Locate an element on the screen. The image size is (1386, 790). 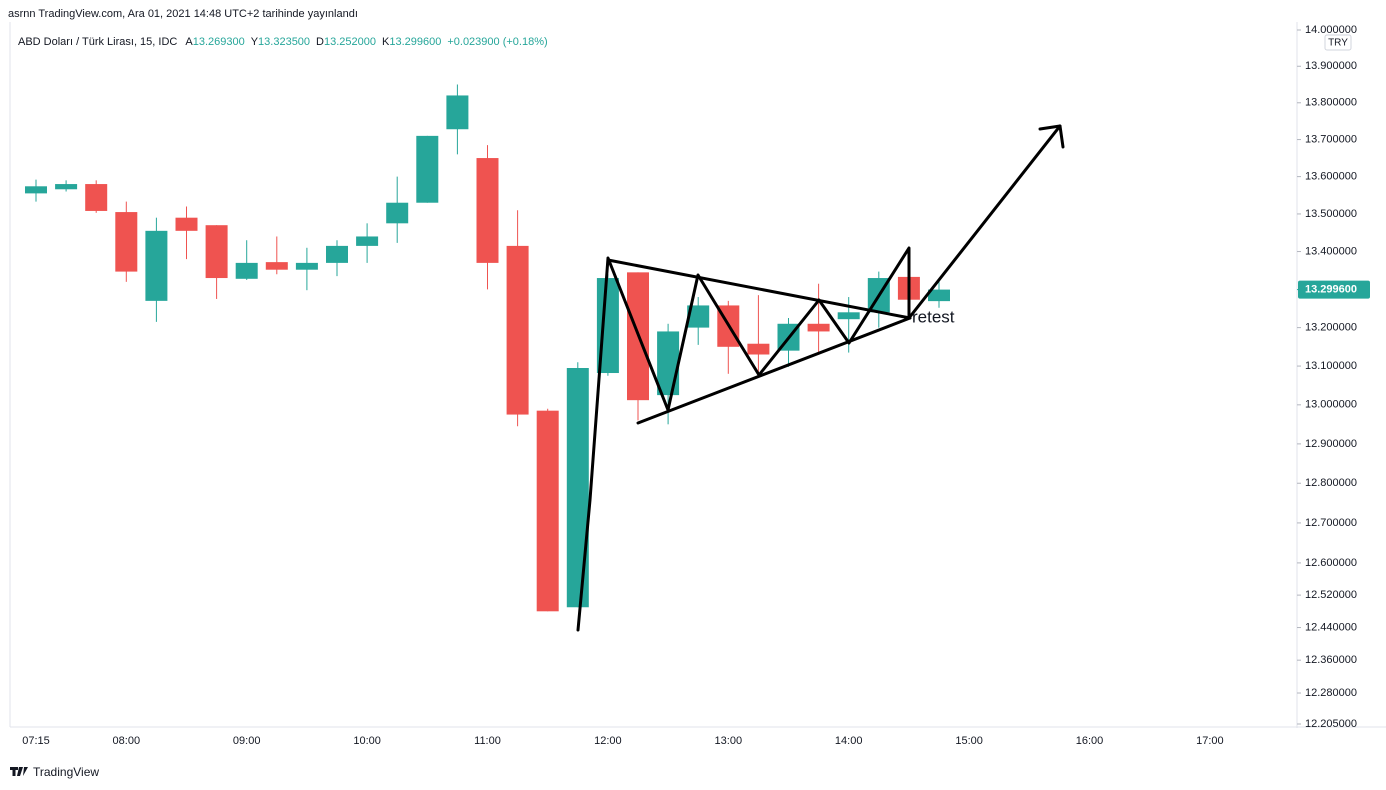
x-tick-label: 15:00 is located at coordinates (969, 741).